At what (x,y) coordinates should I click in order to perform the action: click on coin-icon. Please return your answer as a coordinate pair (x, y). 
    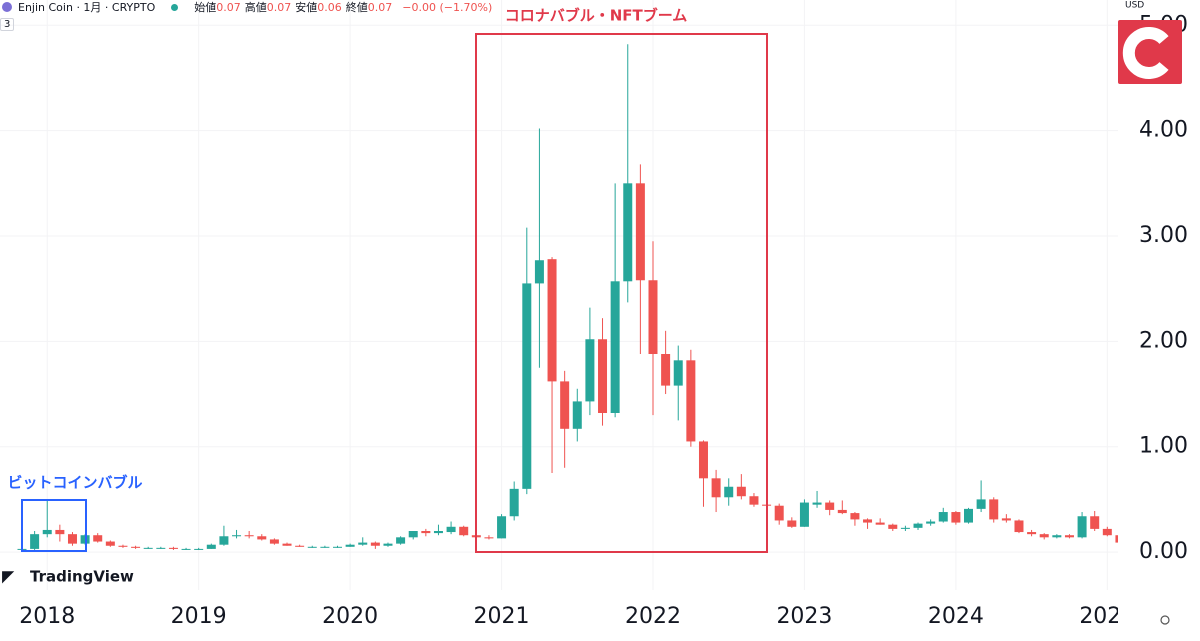
    Looking at the image, I should click on (7, 7).